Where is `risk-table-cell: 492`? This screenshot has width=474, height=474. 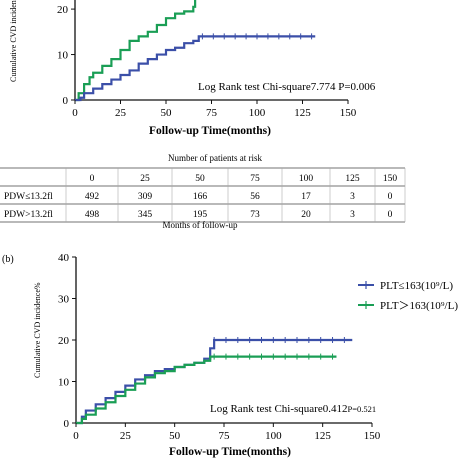 risk-table-cell: 492 is located at coordinates (92, 197).